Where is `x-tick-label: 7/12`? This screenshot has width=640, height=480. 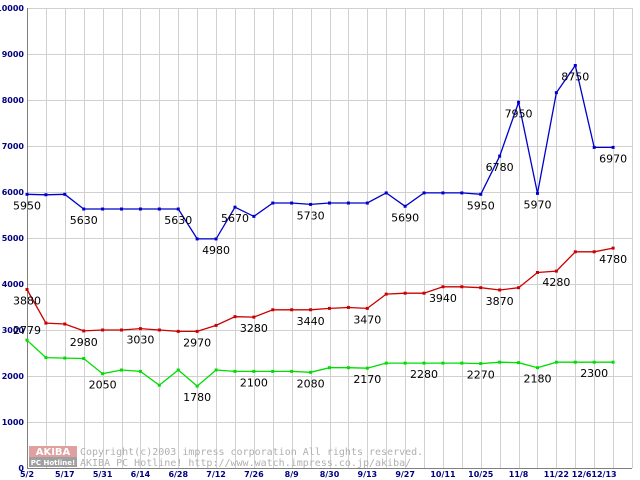 x-tick-label: 7/12 is located at coordinates (216, 474).